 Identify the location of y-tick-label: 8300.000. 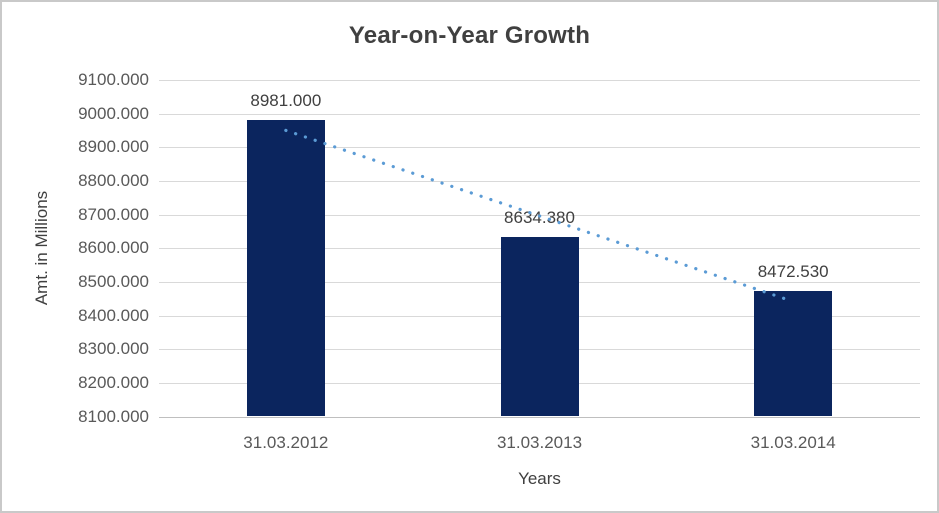
(113, 349).